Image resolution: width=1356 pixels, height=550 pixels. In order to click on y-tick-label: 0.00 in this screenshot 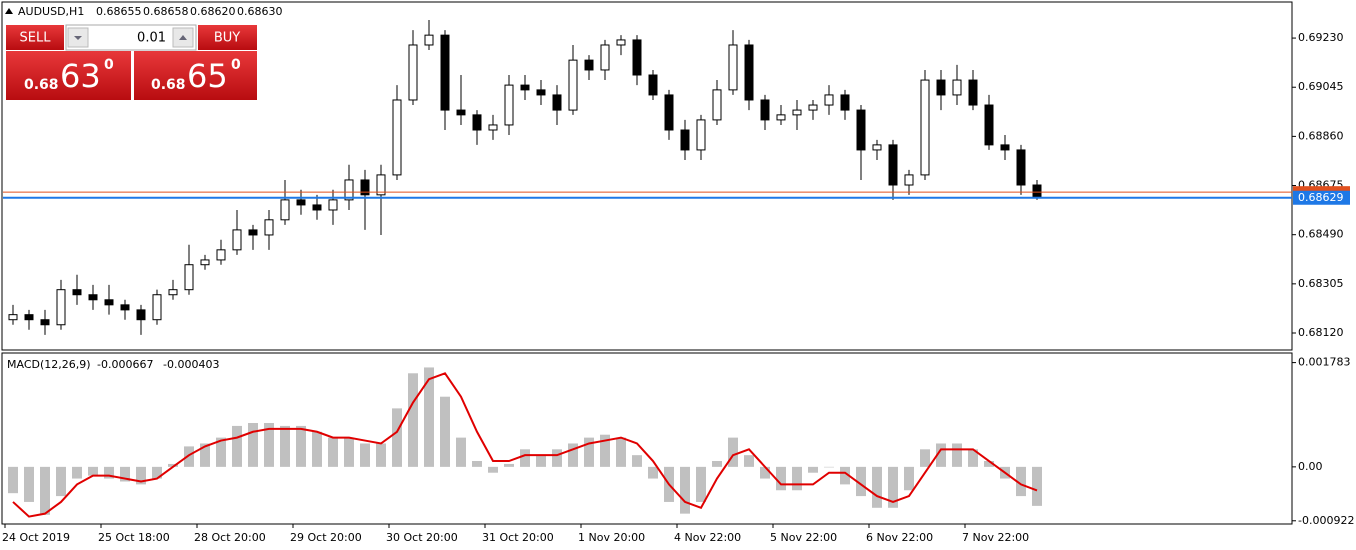, I will do `click(1310, 466)`.